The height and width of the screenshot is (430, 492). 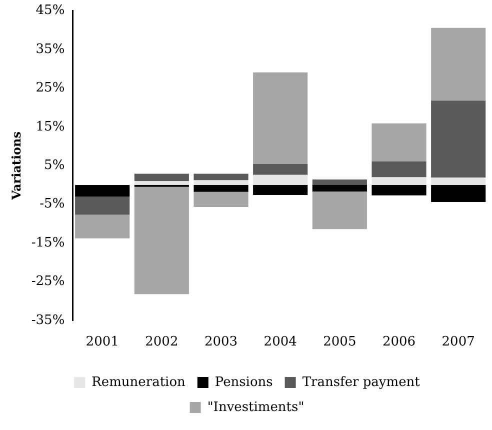 What do you see at coordinates (280, 342) in the screenshot?
I see `x-tick-label: 2004` at bounding box center [280, 342].